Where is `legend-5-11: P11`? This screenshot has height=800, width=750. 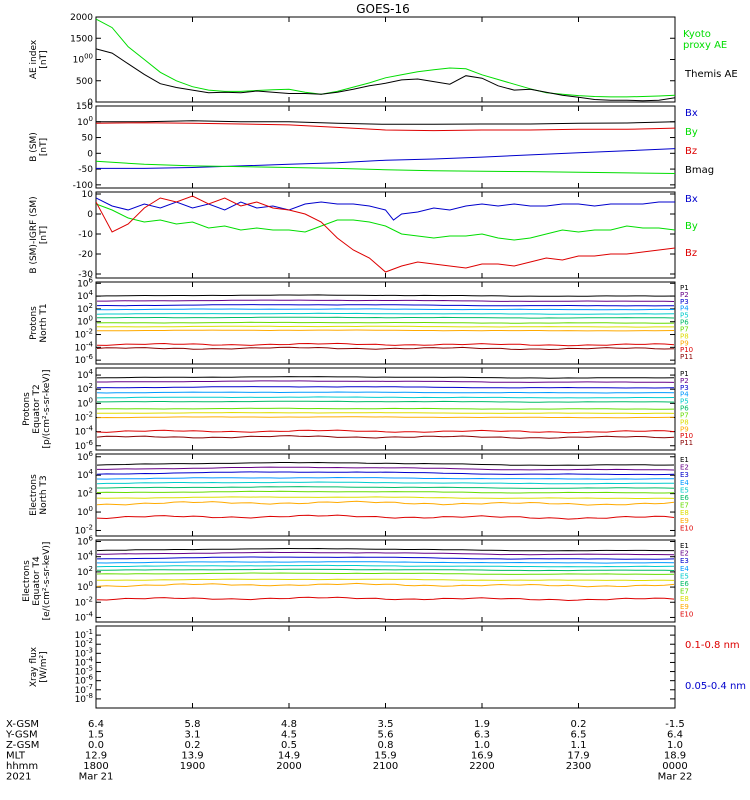
legend-5-11: P11 is located at coordinates (686, 443).